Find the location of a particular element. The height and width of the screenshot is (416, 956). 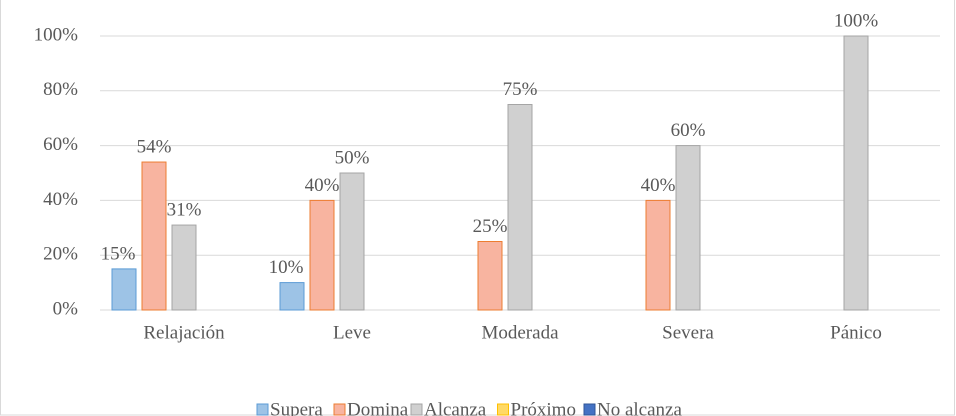

data-label: 100% is located at coordinates (856, 20).